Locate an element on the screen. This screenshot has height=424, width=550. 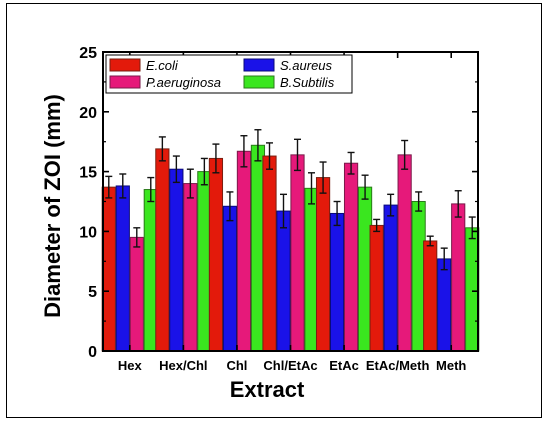
bar-p-aeruginosa-chl is located at coordinates (244, 251).